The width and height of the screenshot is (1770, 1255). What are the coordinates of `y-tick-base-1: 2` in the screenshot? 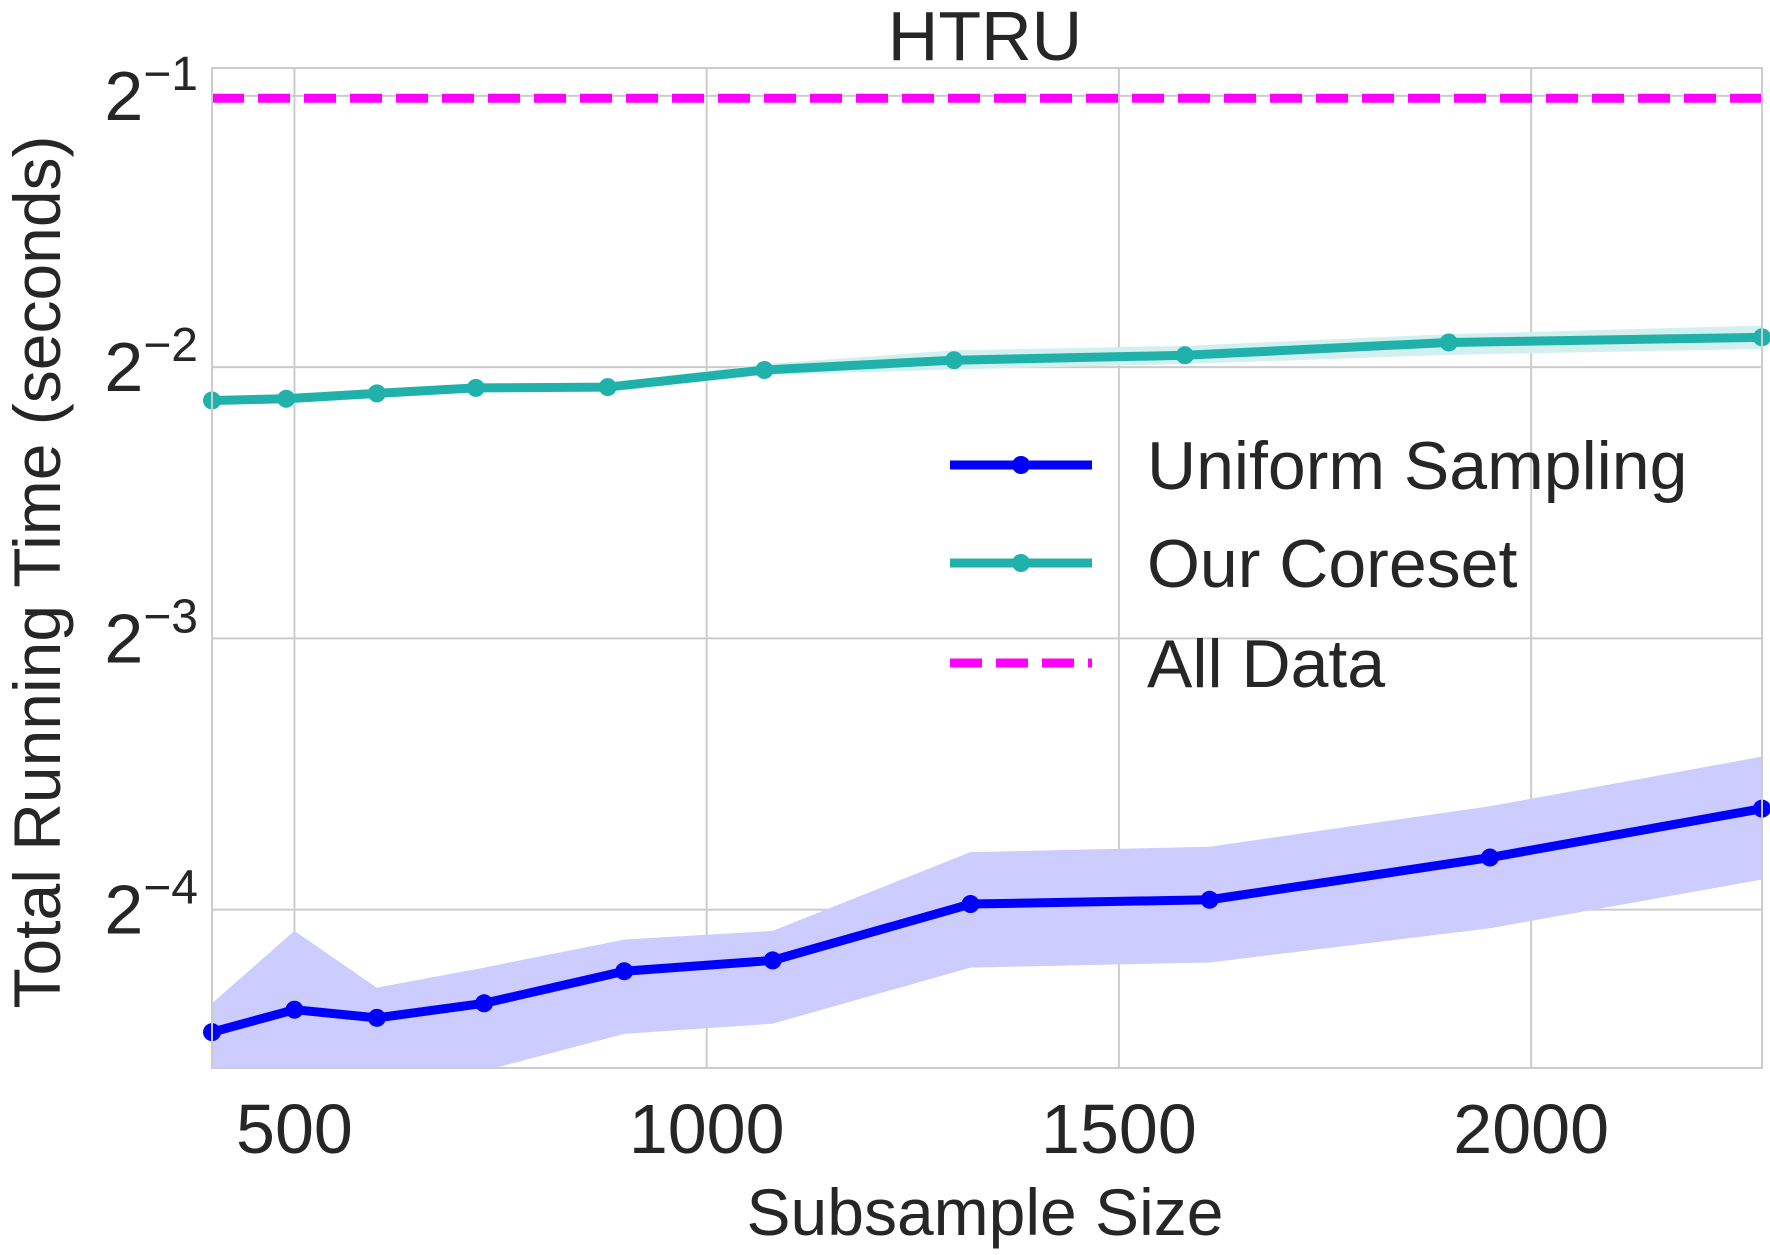 It's located at (123, 638).